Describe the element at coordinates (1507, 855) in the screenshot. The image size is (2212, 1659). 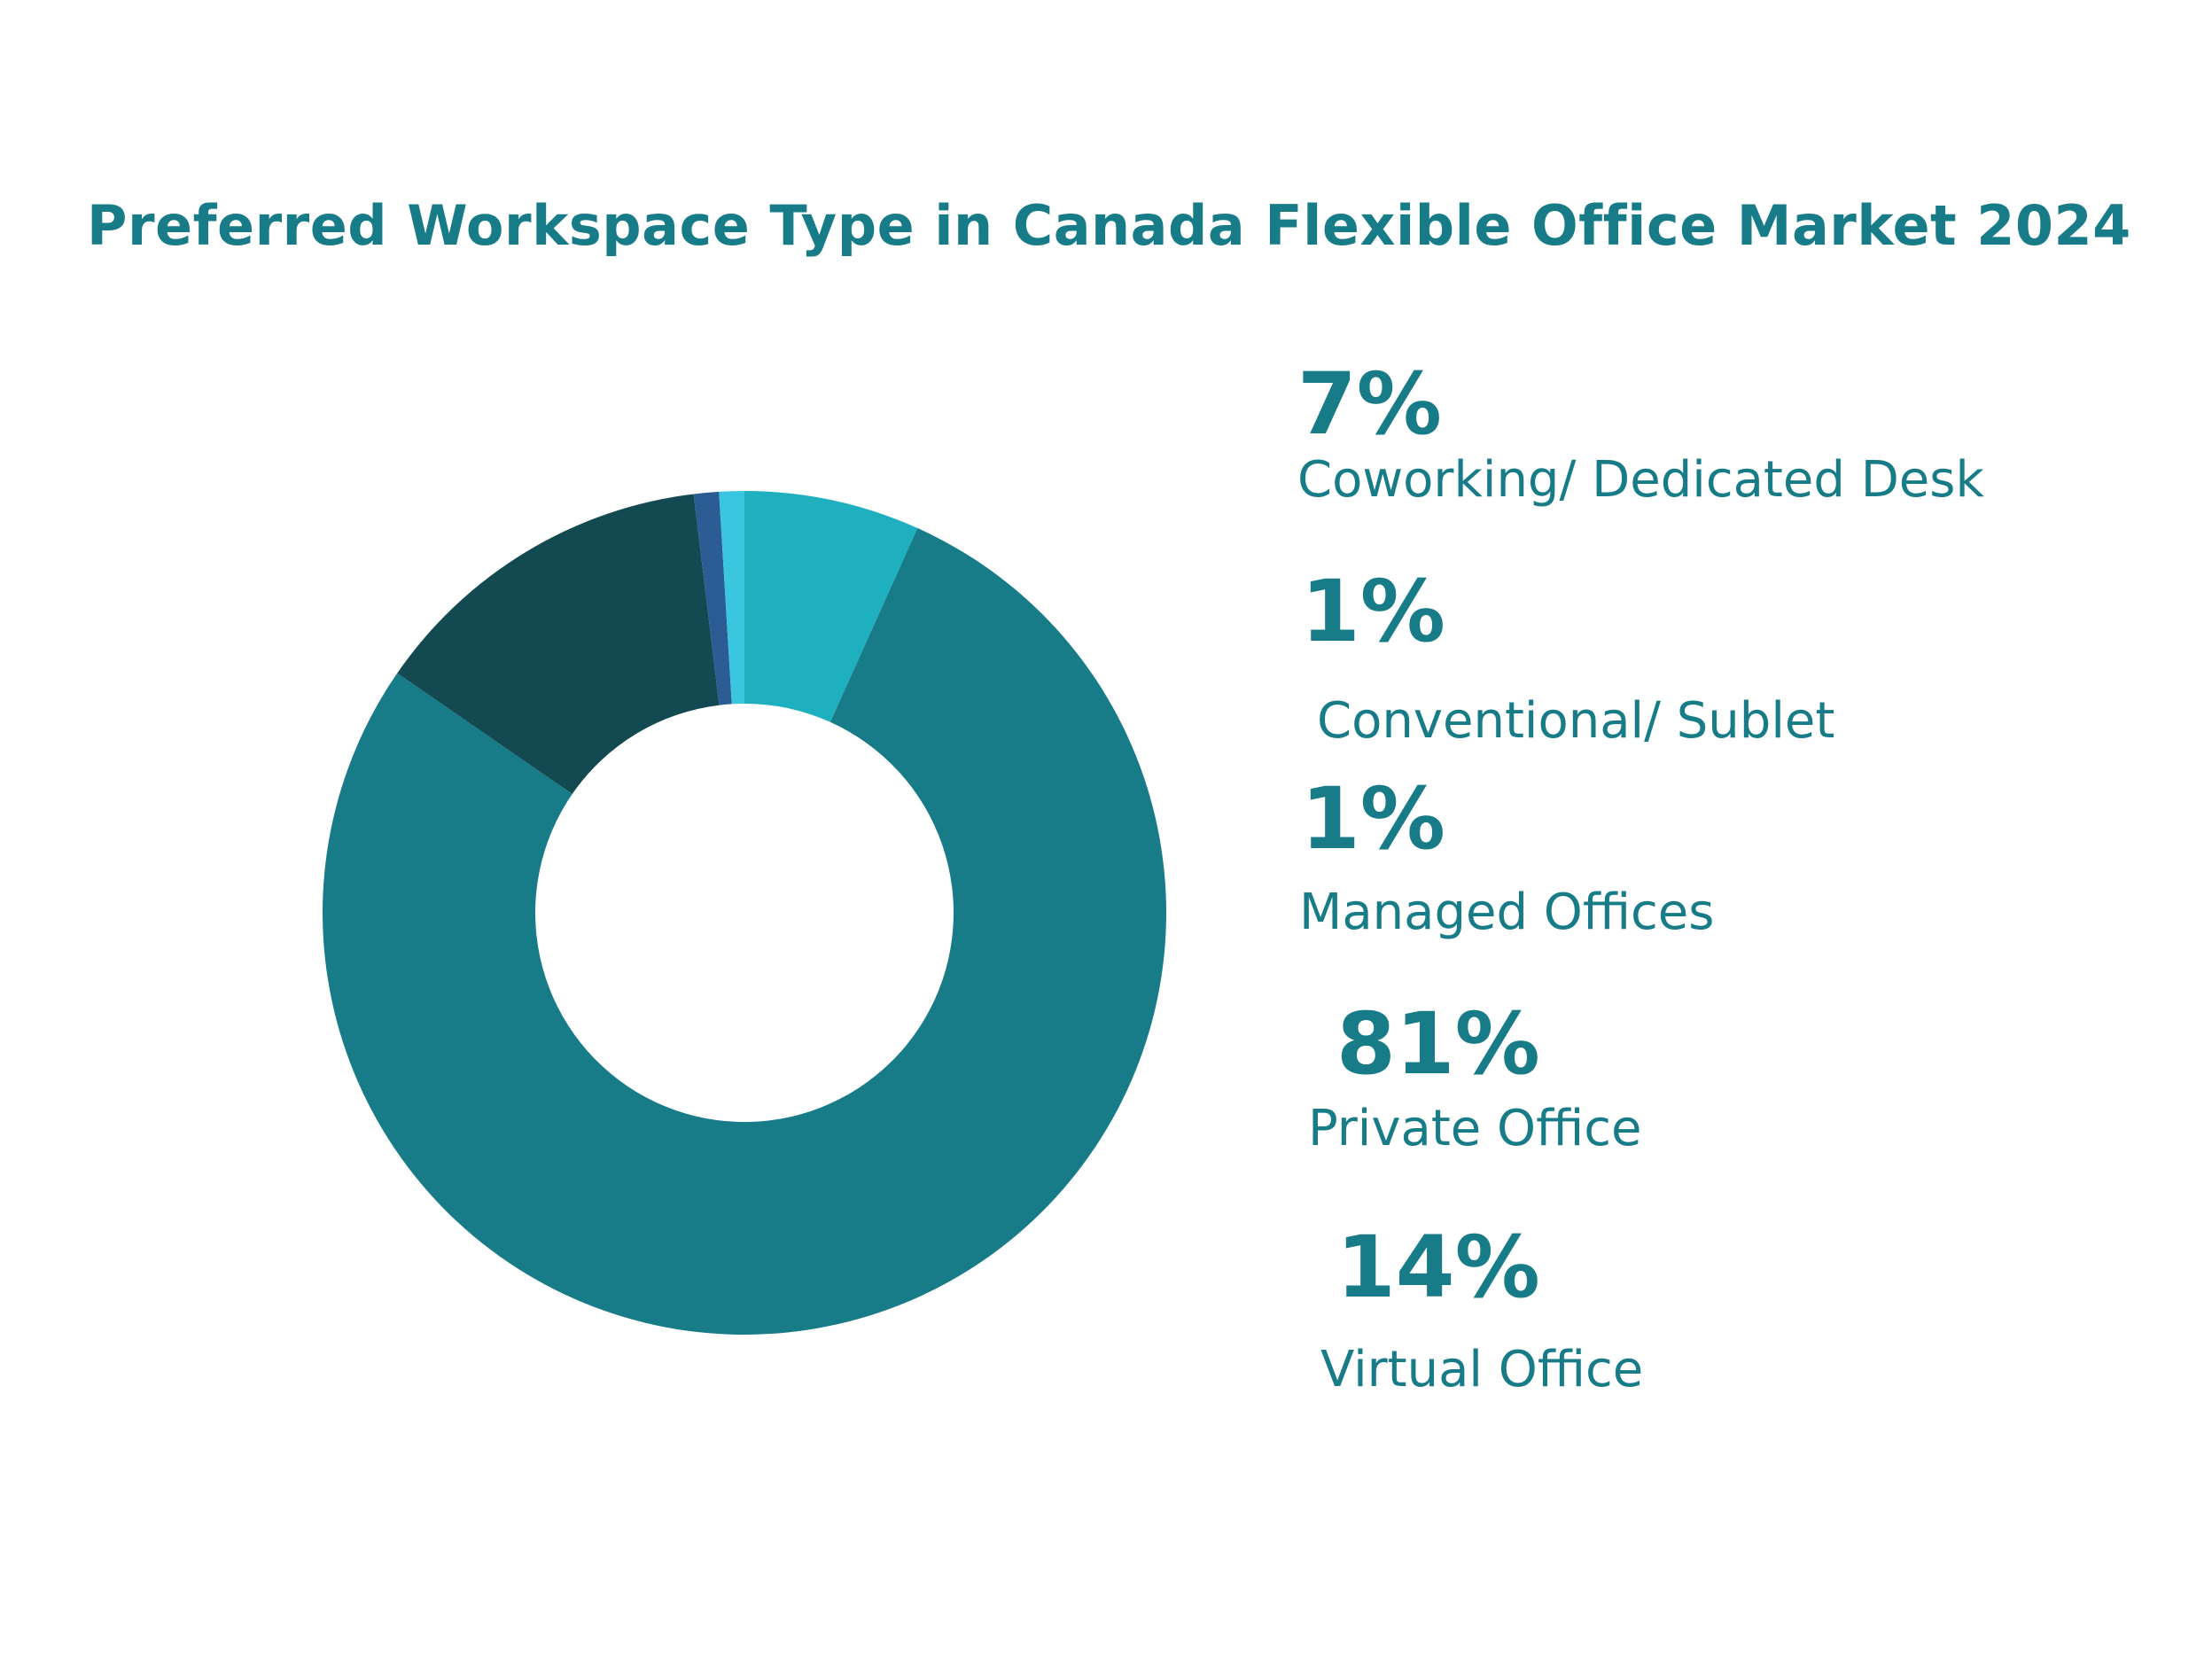
I see `legend-entry-managed: 1% Managed Offices` at that location.